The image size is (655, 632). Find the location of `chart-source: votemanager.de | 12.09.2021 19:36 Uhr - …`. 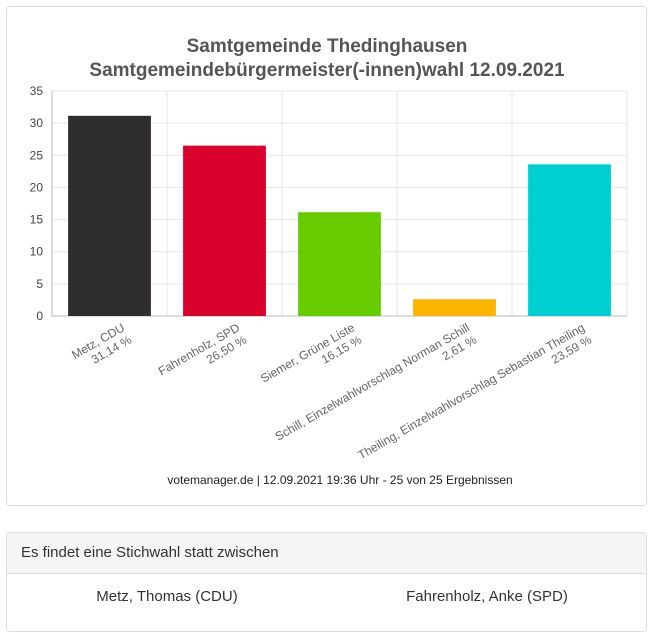

chart-source: votemanager.de | 12.09.2021 19:36 Uhr - … is located at coordinates (339, 480).